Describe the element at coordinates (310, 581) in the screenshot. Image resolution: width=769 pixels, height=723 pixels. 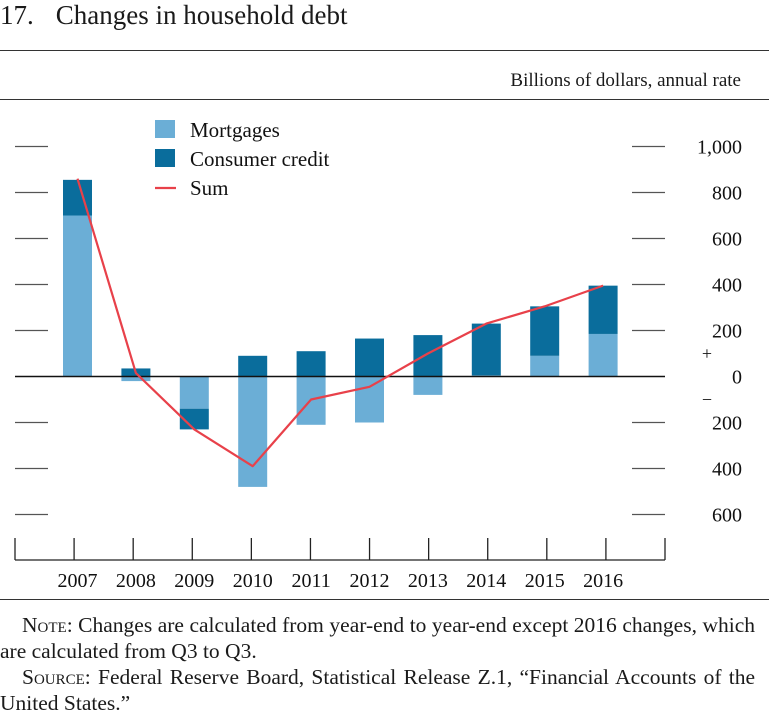
I see `x-tick-label-2011: 2011` at that location.